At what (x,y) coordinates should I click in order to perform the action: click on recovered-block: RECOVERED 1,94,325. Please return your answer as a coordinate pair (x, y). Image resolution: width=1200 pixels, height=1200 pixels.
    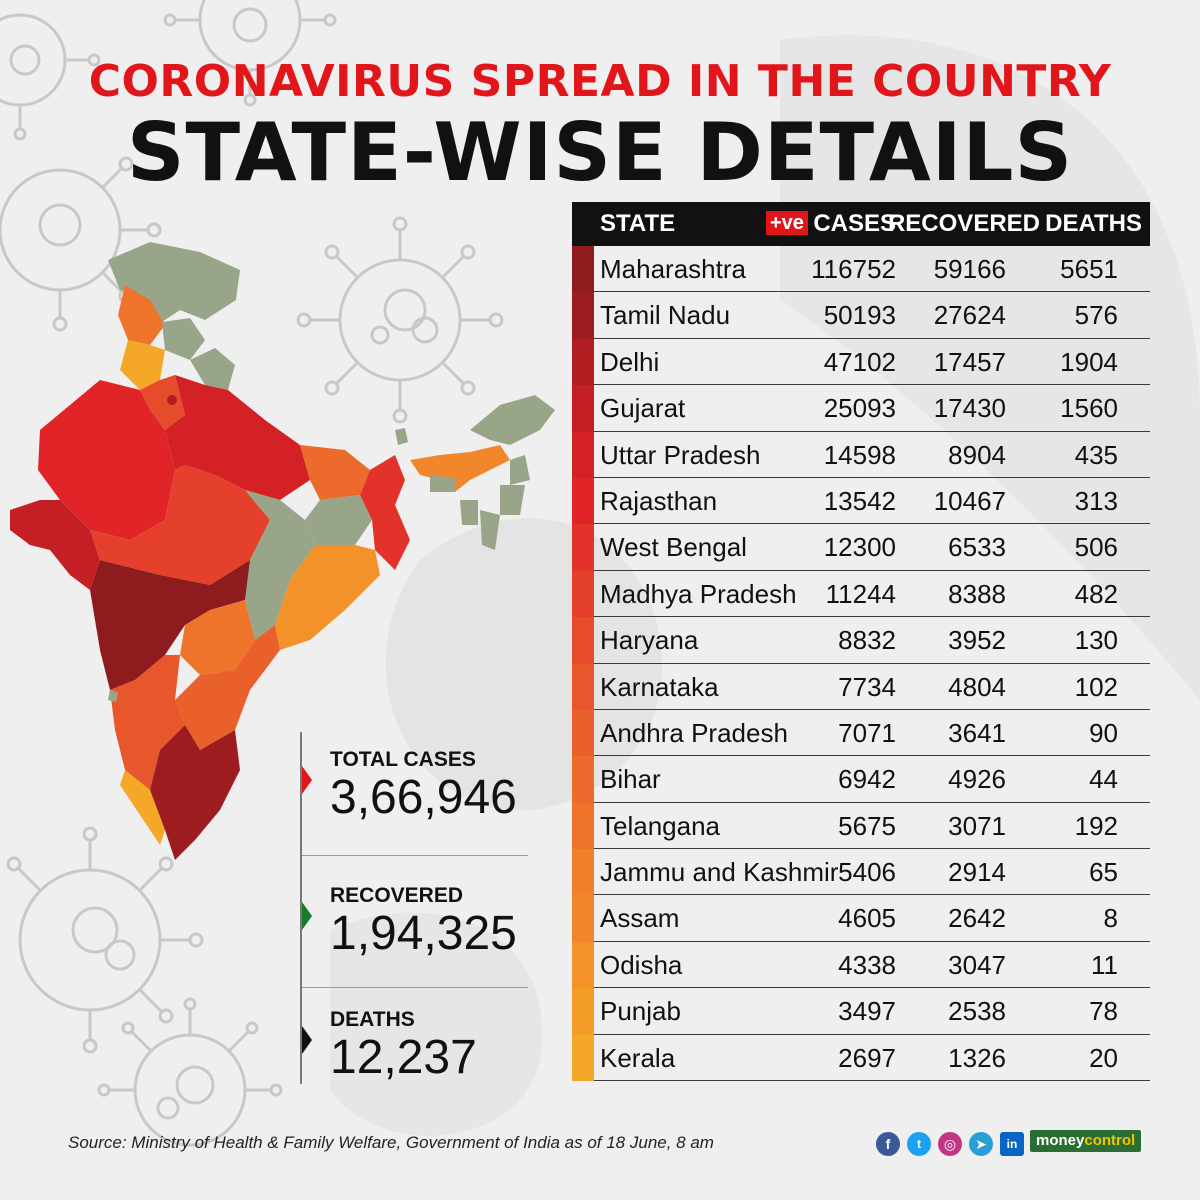
    Looking at the image, I should click on (415, 936).